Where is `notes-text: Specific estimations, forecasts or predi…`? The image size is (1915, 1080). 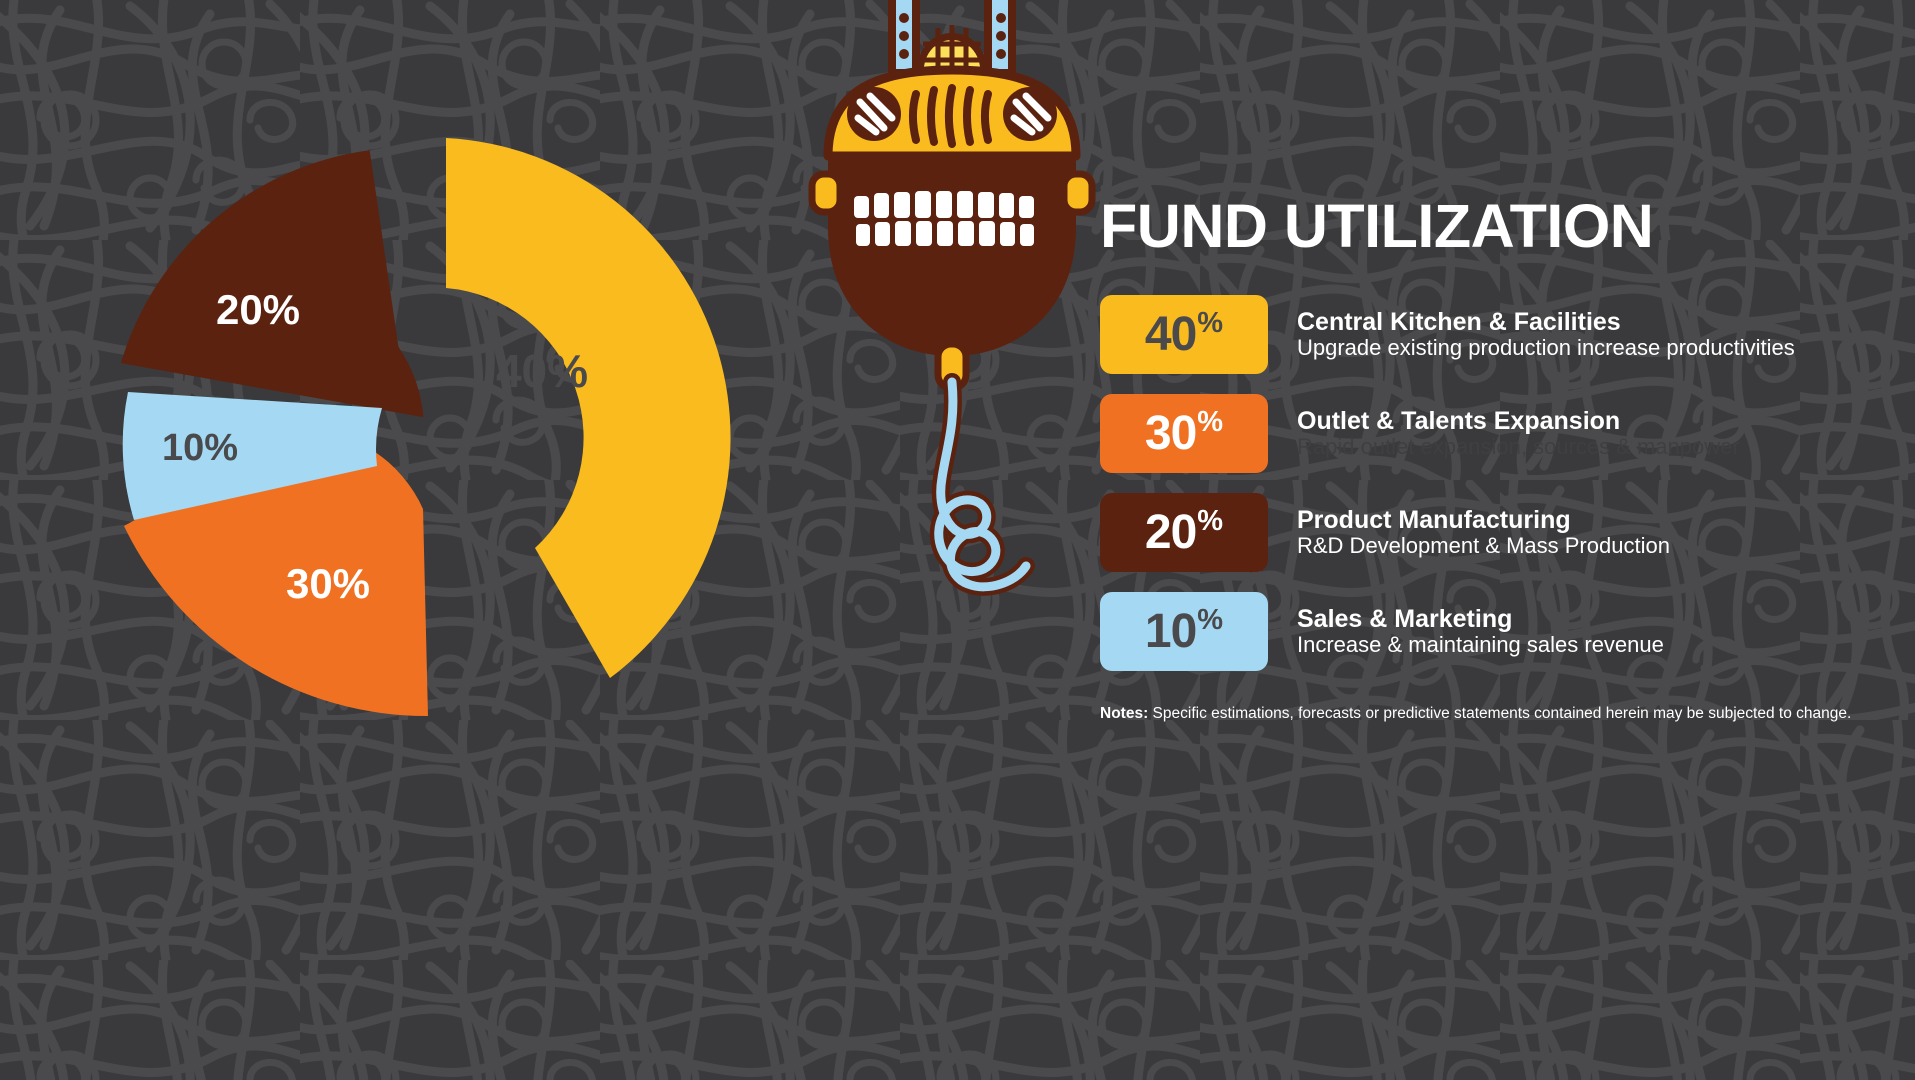
notes-text: Specific estimations, forecasts or predi… is located at coordinates (1500, 713).